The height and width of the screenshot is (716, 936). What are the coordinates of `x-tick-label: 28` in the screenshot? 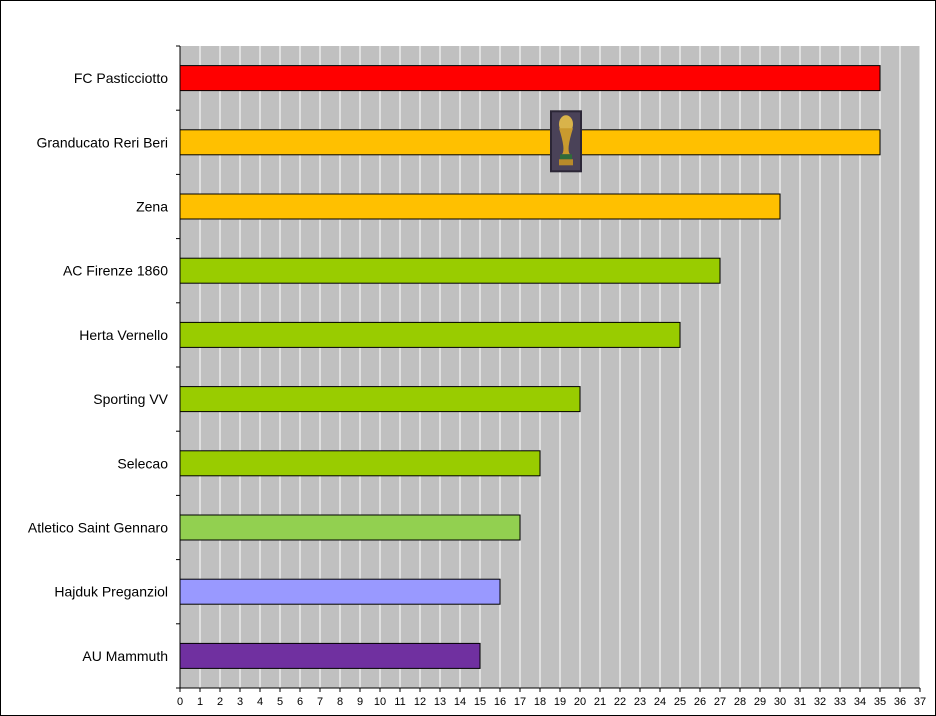 It's located at (740, 702).